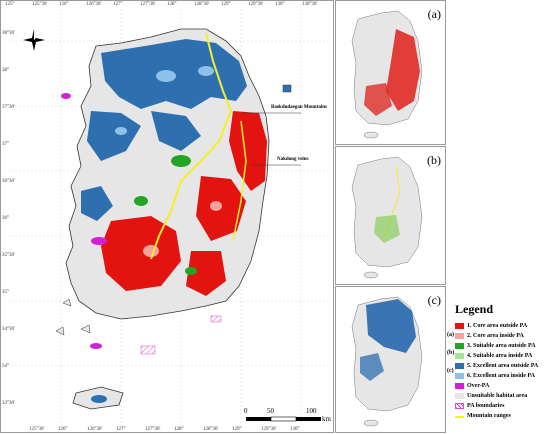  Describe the element at coordinates (118, 4) in the screenshot. I see `lon-top-4: 127°` at that location.